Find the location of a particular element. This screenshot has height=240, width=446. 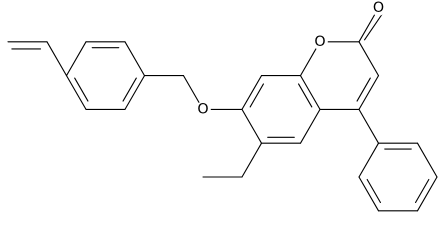

carbonyl-oxygen-label: O is located at coordinates (378, 8).